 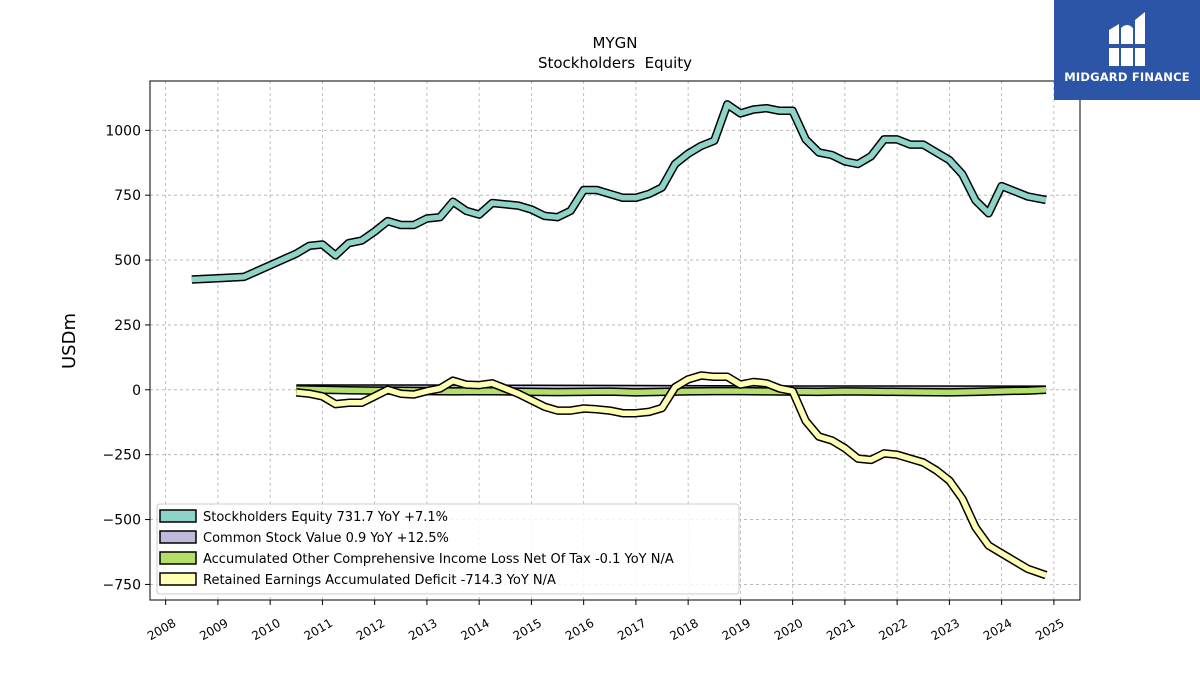 What do you see at coordinates (122, 456) in the screenshot?
I see `y-tick-label: −250` at bounding box center [122, 456].